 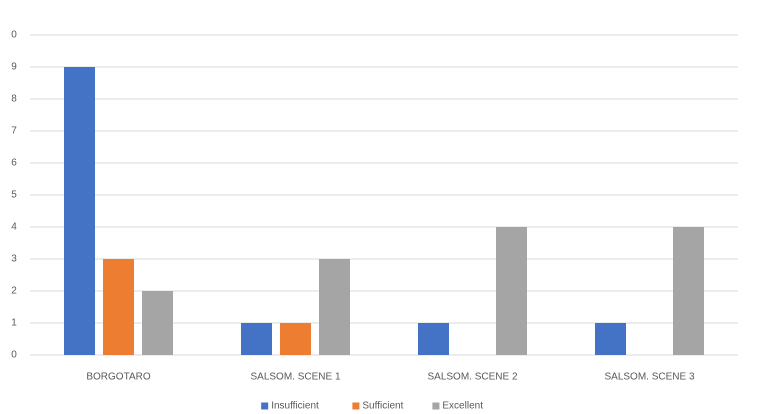 I want to click on y-tick-label: 6, so click(x=14, y=163).